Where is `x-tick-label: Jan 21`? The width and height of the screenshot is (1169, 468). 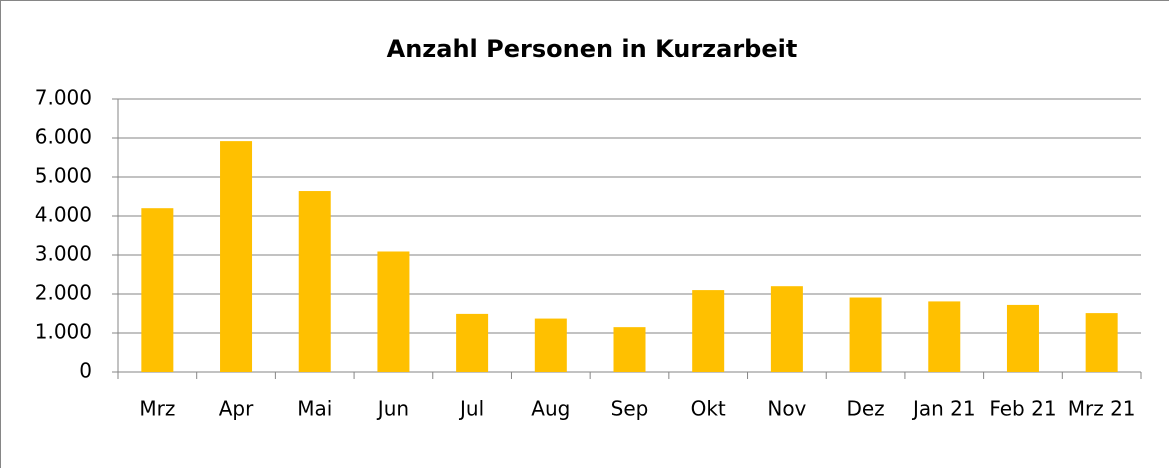
x-tick-label: Jan 21 is located at coordinates (943, 409).